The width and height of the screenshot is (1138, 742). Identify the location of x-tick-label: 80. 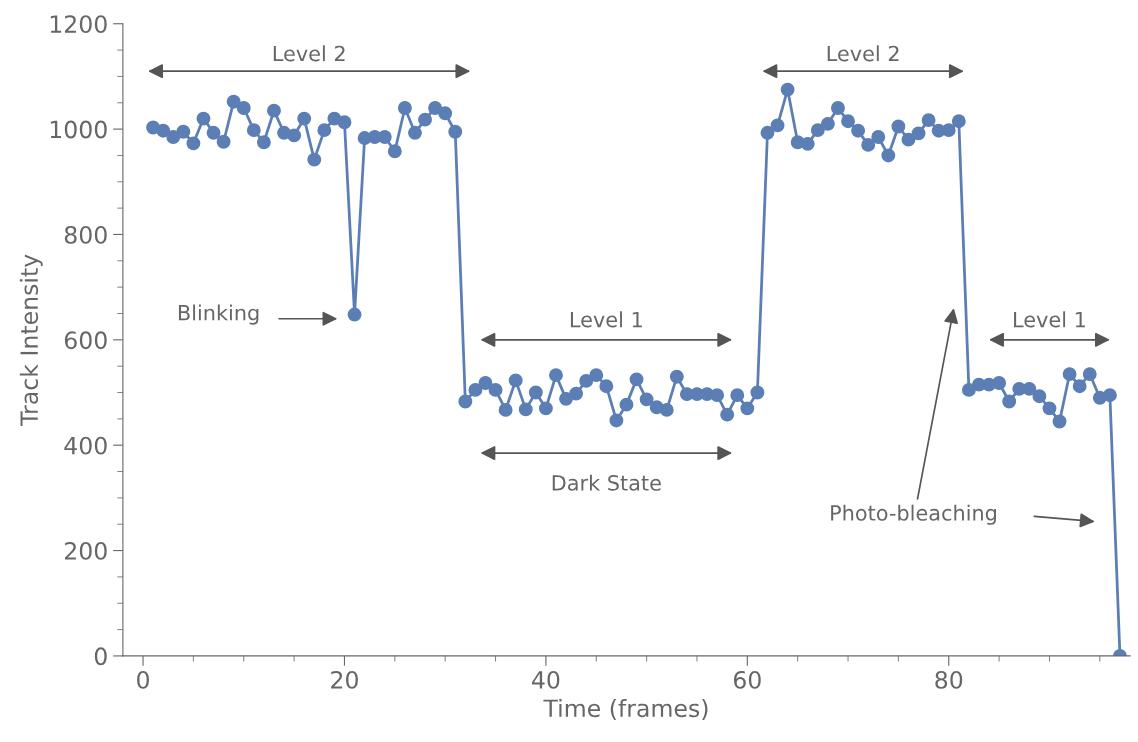
(949, 679).